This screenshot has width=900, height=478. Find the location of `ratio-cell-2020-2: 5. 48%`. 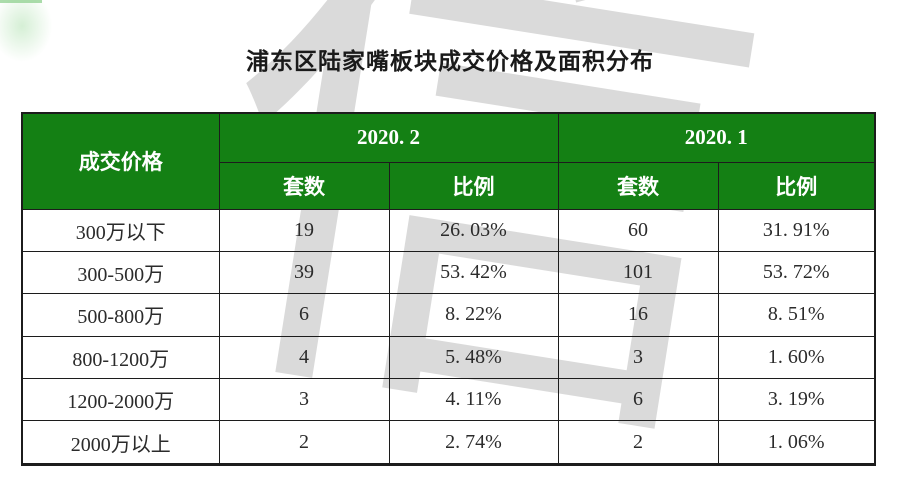

ratio-cell-2020-2: 5. 48% is located at coordinates (473, 357).